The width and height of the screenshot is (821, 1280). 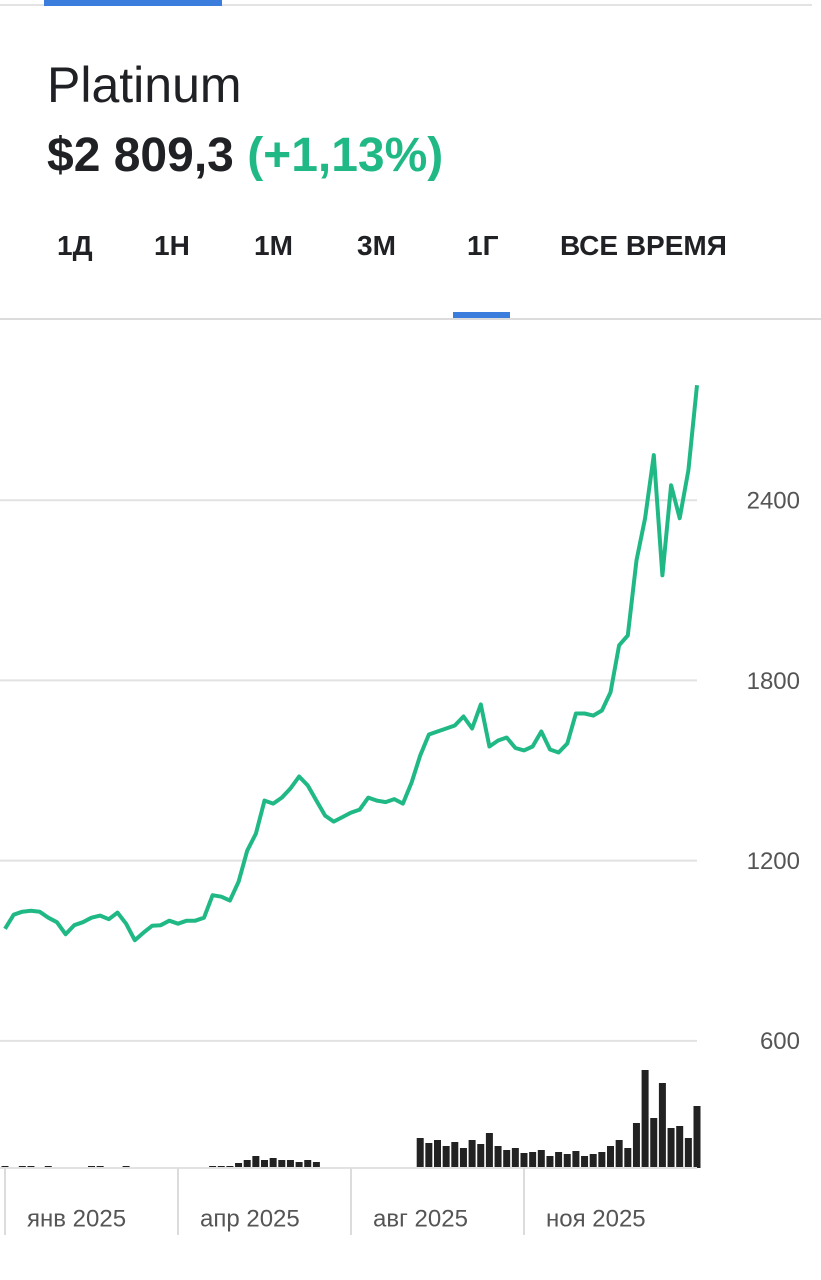 What do you see at coordinates (376, 245) in the screenshot?
I see `tab: 3М` at bounding box center [376, 245].